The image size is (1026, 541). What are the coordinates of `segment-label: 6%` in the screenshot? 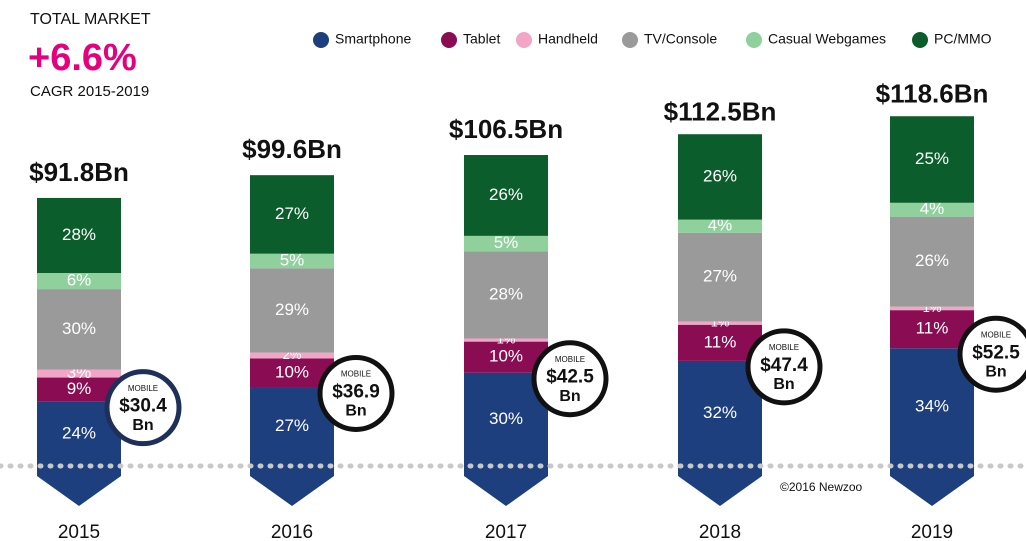 It's located at (79, 280).